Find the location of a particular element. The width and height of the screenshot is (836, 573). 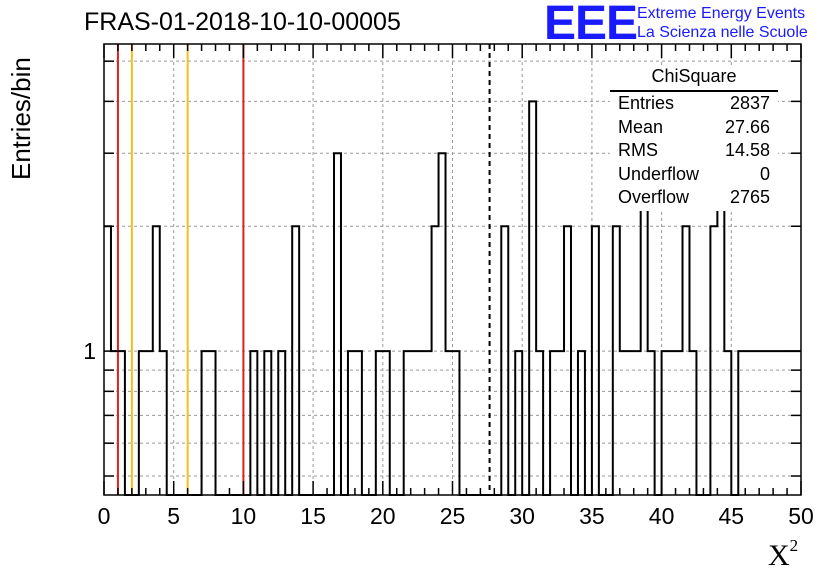

x-tick-label: 10 is located at coordinates (244, 516).